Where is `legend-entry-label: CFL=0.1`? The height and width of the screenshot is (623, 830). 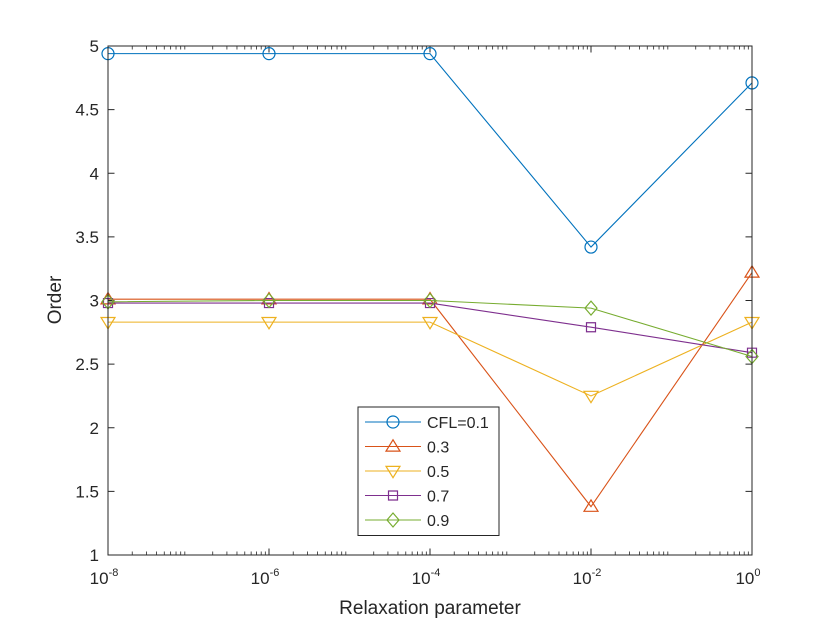
legend-entry-label: CFL=0.1 is located at coordinates (458, 423).